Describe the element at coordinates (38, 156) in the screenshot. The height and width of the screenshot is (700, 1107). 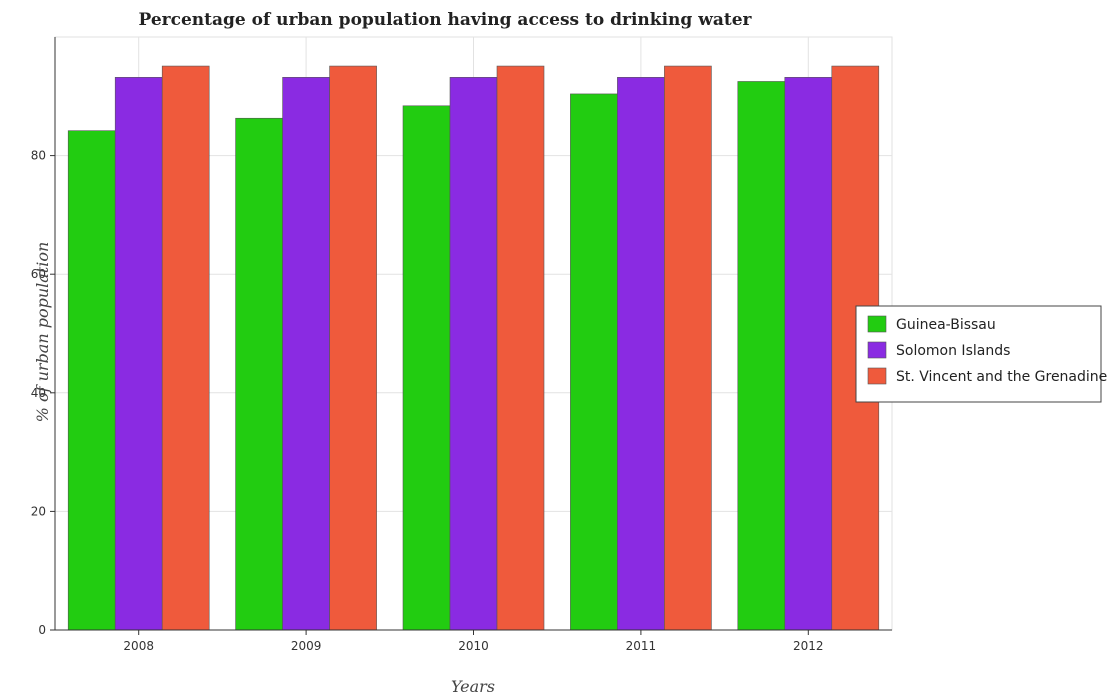
I see `y-tick-label: 80` at that location.